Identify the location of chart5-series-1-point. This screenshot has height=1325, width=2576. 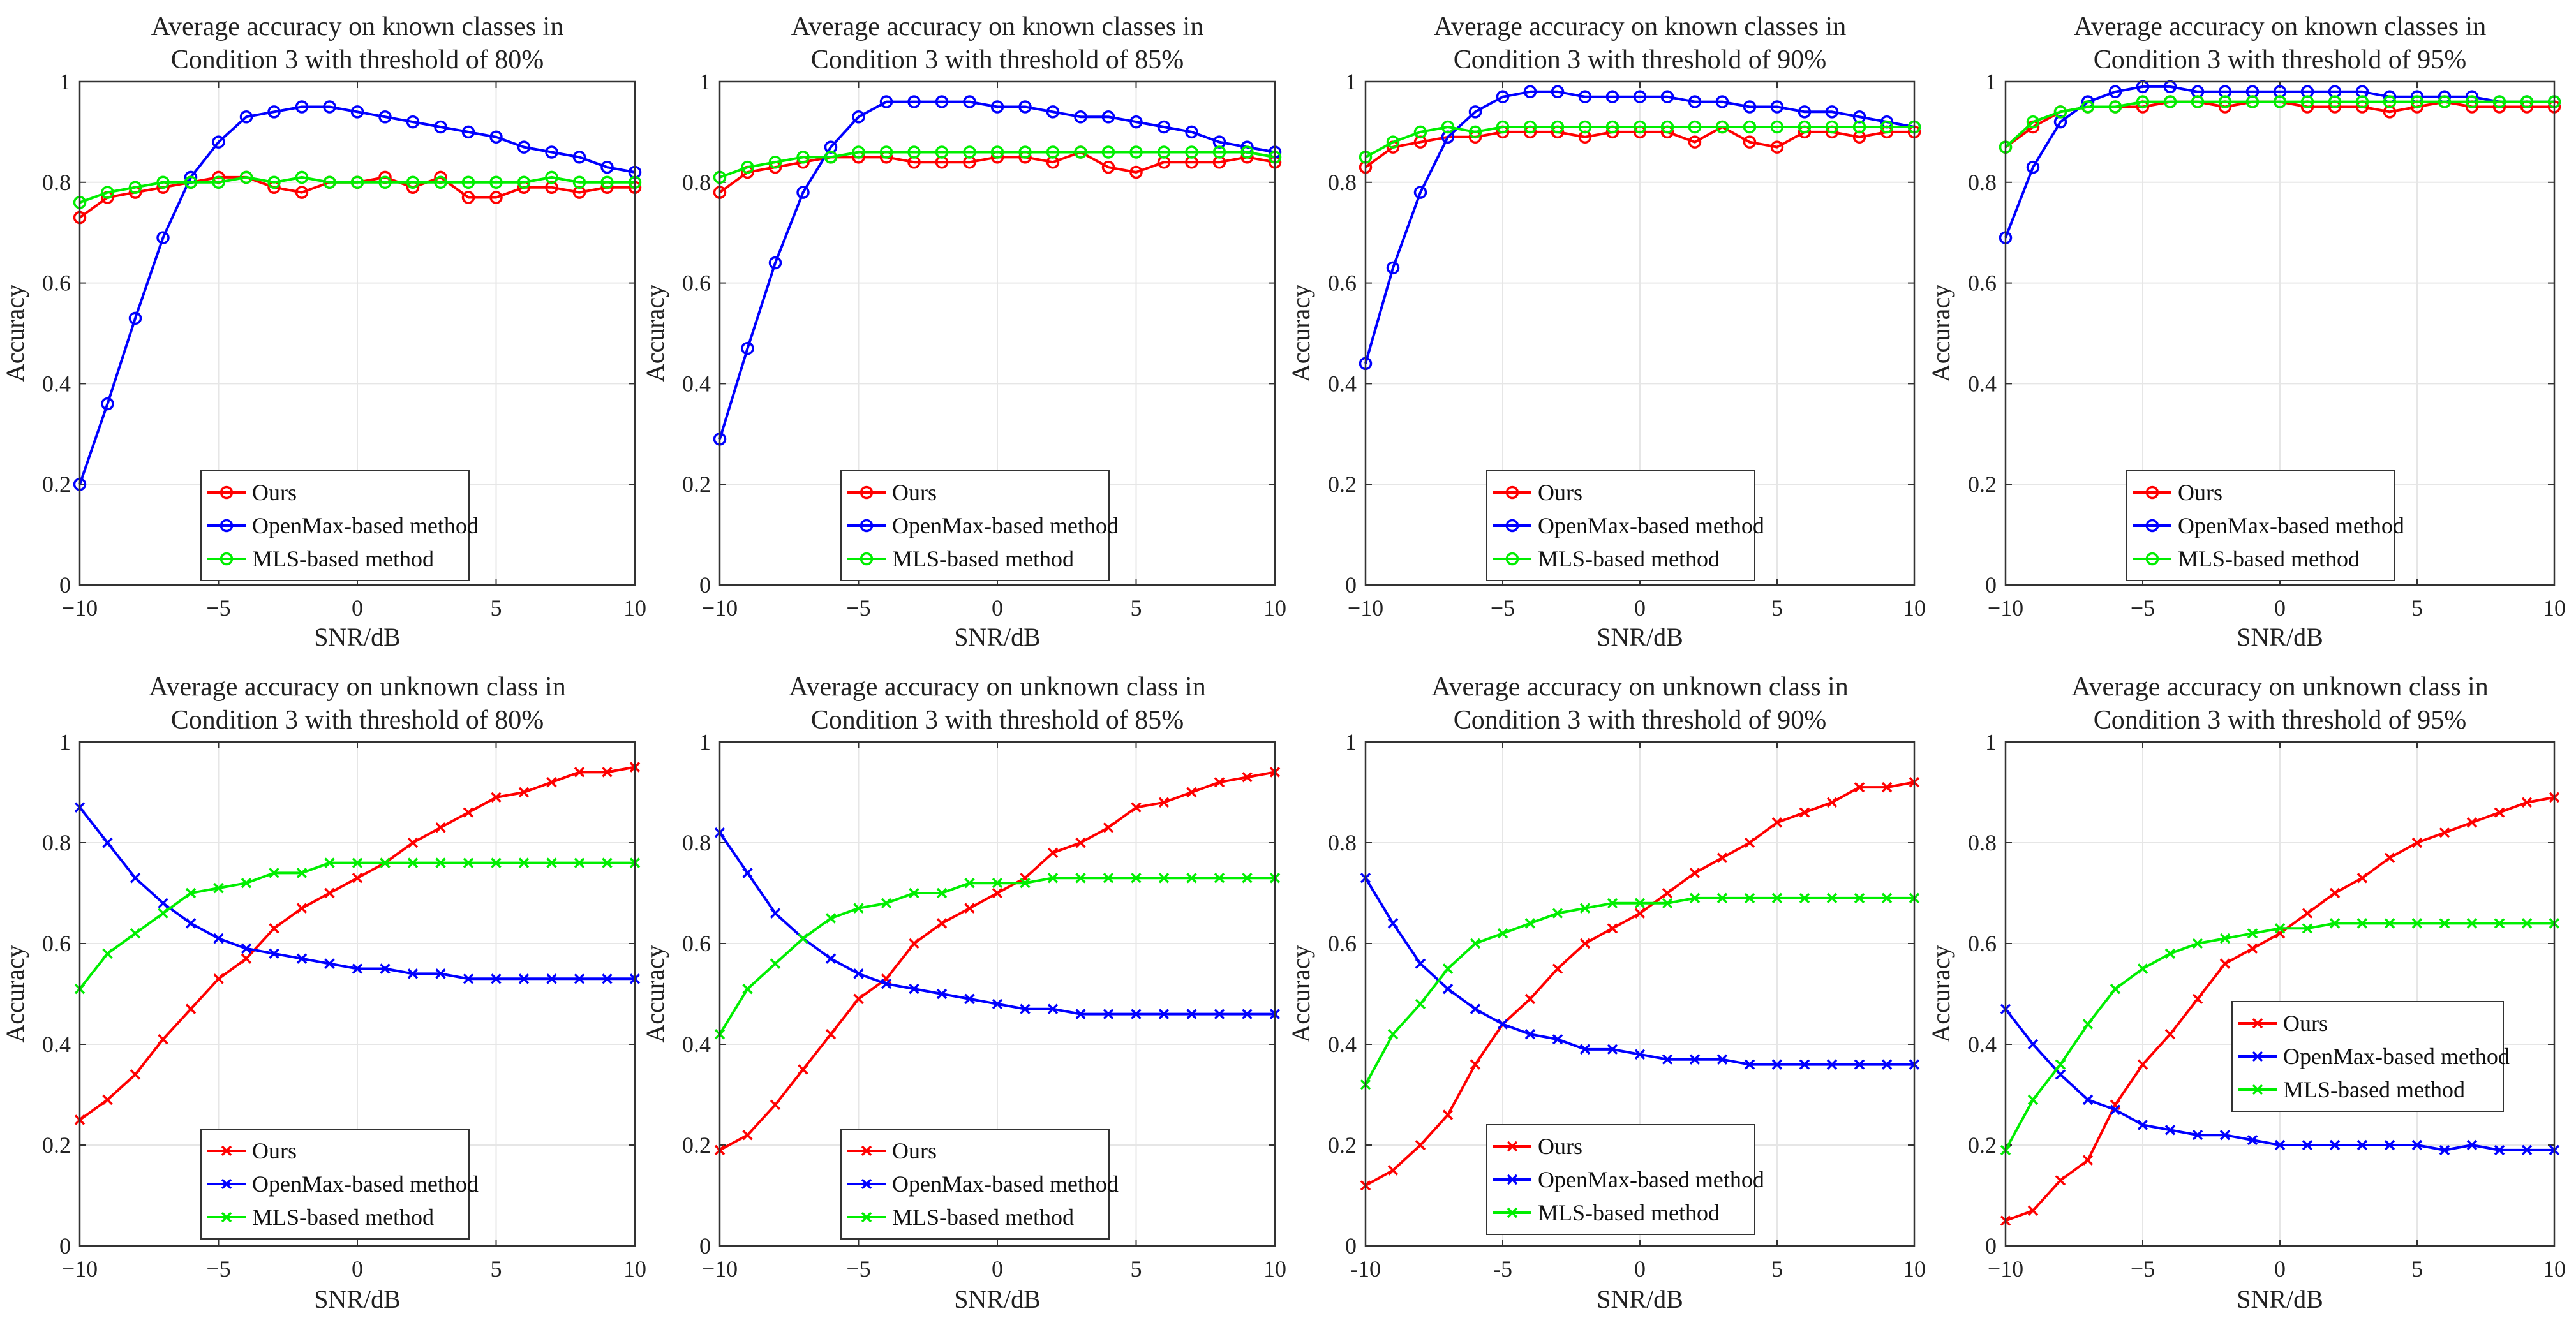
(274, 928).